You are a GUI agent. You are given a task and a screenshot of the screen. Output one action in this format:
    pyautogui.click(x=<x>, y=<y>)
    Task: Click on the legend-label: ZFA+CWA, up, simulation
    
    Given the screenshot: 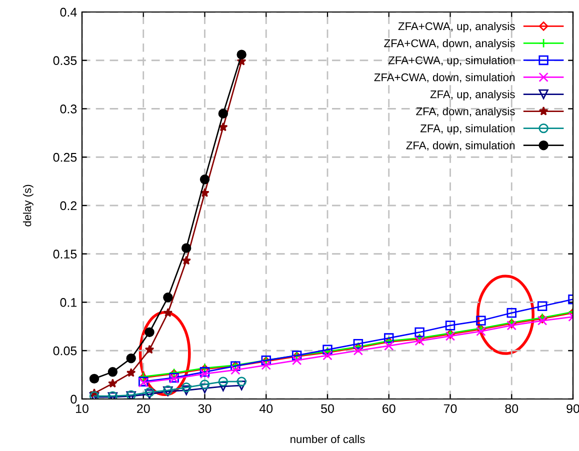 What is the action you would take?
    pyautogui.click(x=451, y=61)
    